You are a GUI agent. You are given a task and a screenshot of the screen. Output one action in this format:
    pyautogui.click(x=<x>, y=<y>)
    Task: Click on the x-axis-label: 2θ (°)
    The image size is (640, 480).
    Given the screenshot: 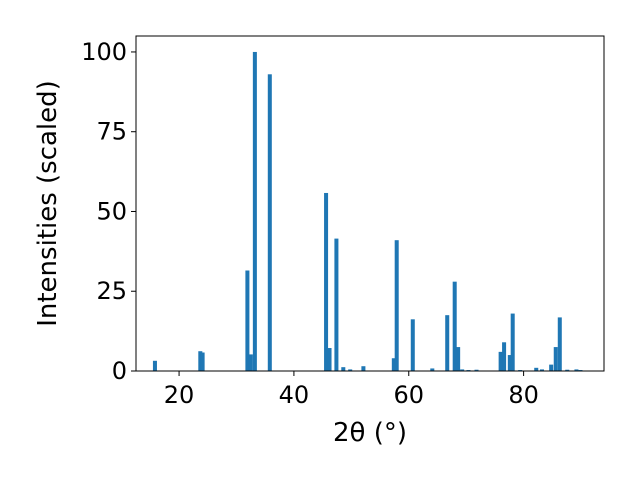 What is the action you would take?
    pyautogui.click(x=370, y=433)
    